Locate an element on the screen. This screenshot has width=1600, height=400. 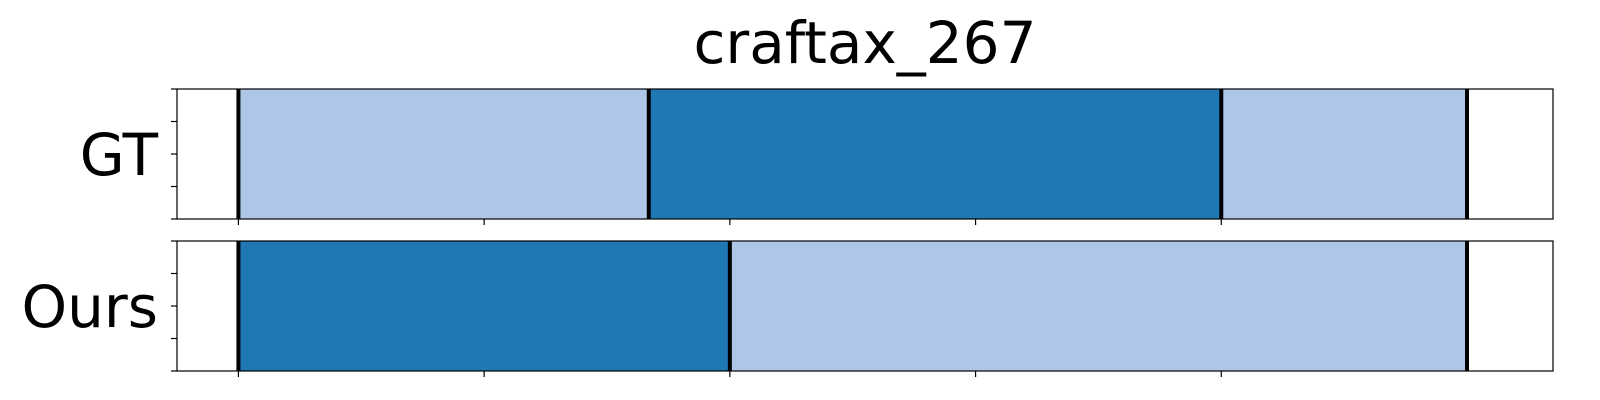
chart-title: craftax_267 is located at coordinates (865, 43).